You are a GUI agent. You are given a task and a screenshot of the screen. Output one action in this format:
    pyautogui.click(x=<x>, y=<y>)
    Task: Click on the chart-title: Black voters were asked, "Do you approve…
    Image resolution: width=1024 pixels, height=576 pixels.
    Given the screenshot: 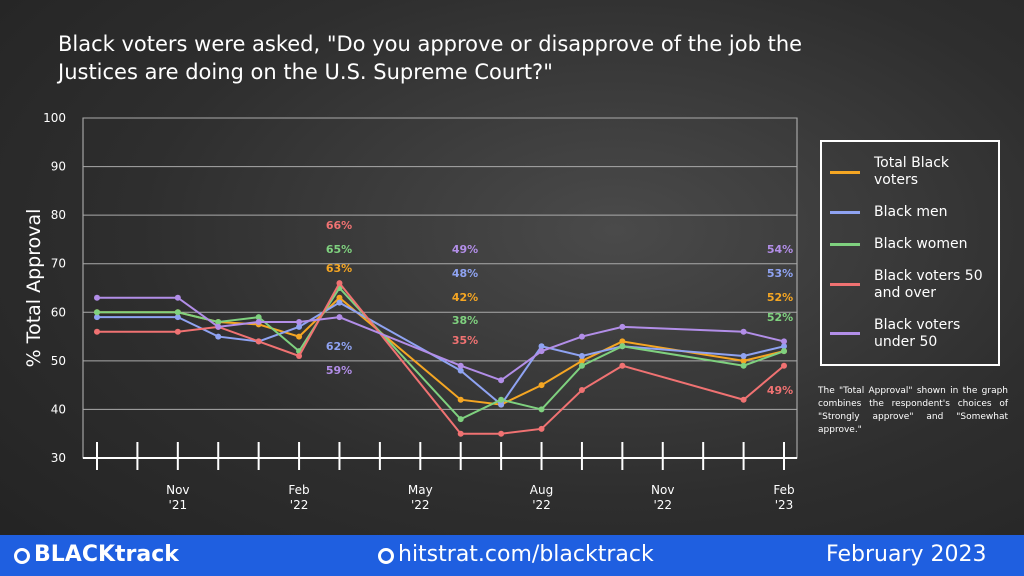 What is the action you would take?
    pyautogui.click(x=430, y=58)
    